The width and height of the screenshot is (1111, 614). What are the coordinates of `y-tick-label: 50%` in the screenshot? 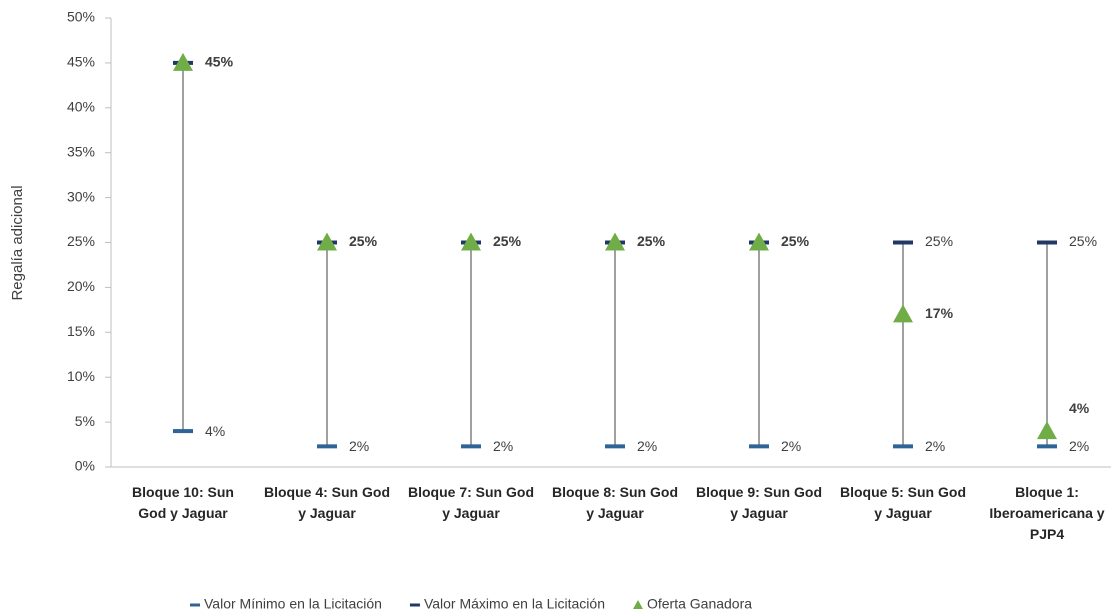 It's located at (81, 17).